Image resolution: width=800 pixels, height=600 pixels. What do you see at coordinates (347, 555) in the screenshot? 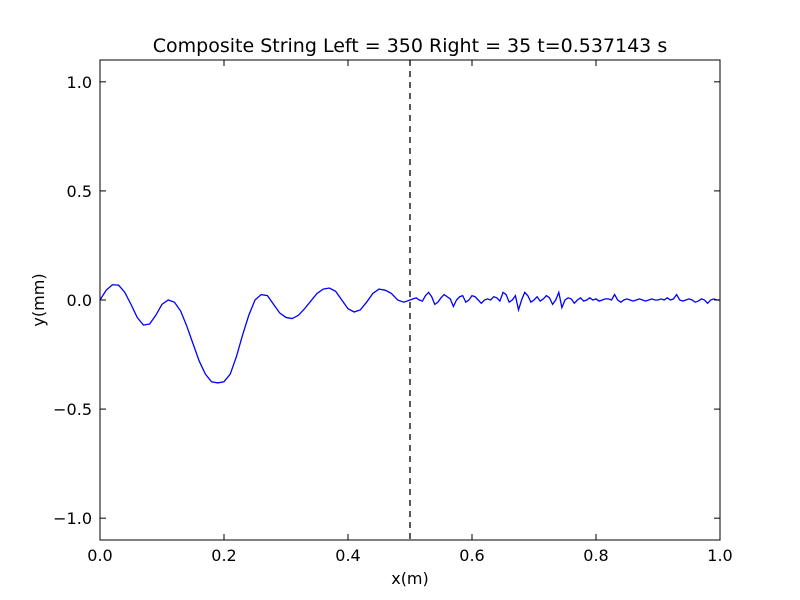
I see `x-tick-label: 0.4` at bounding box center [347, 555].